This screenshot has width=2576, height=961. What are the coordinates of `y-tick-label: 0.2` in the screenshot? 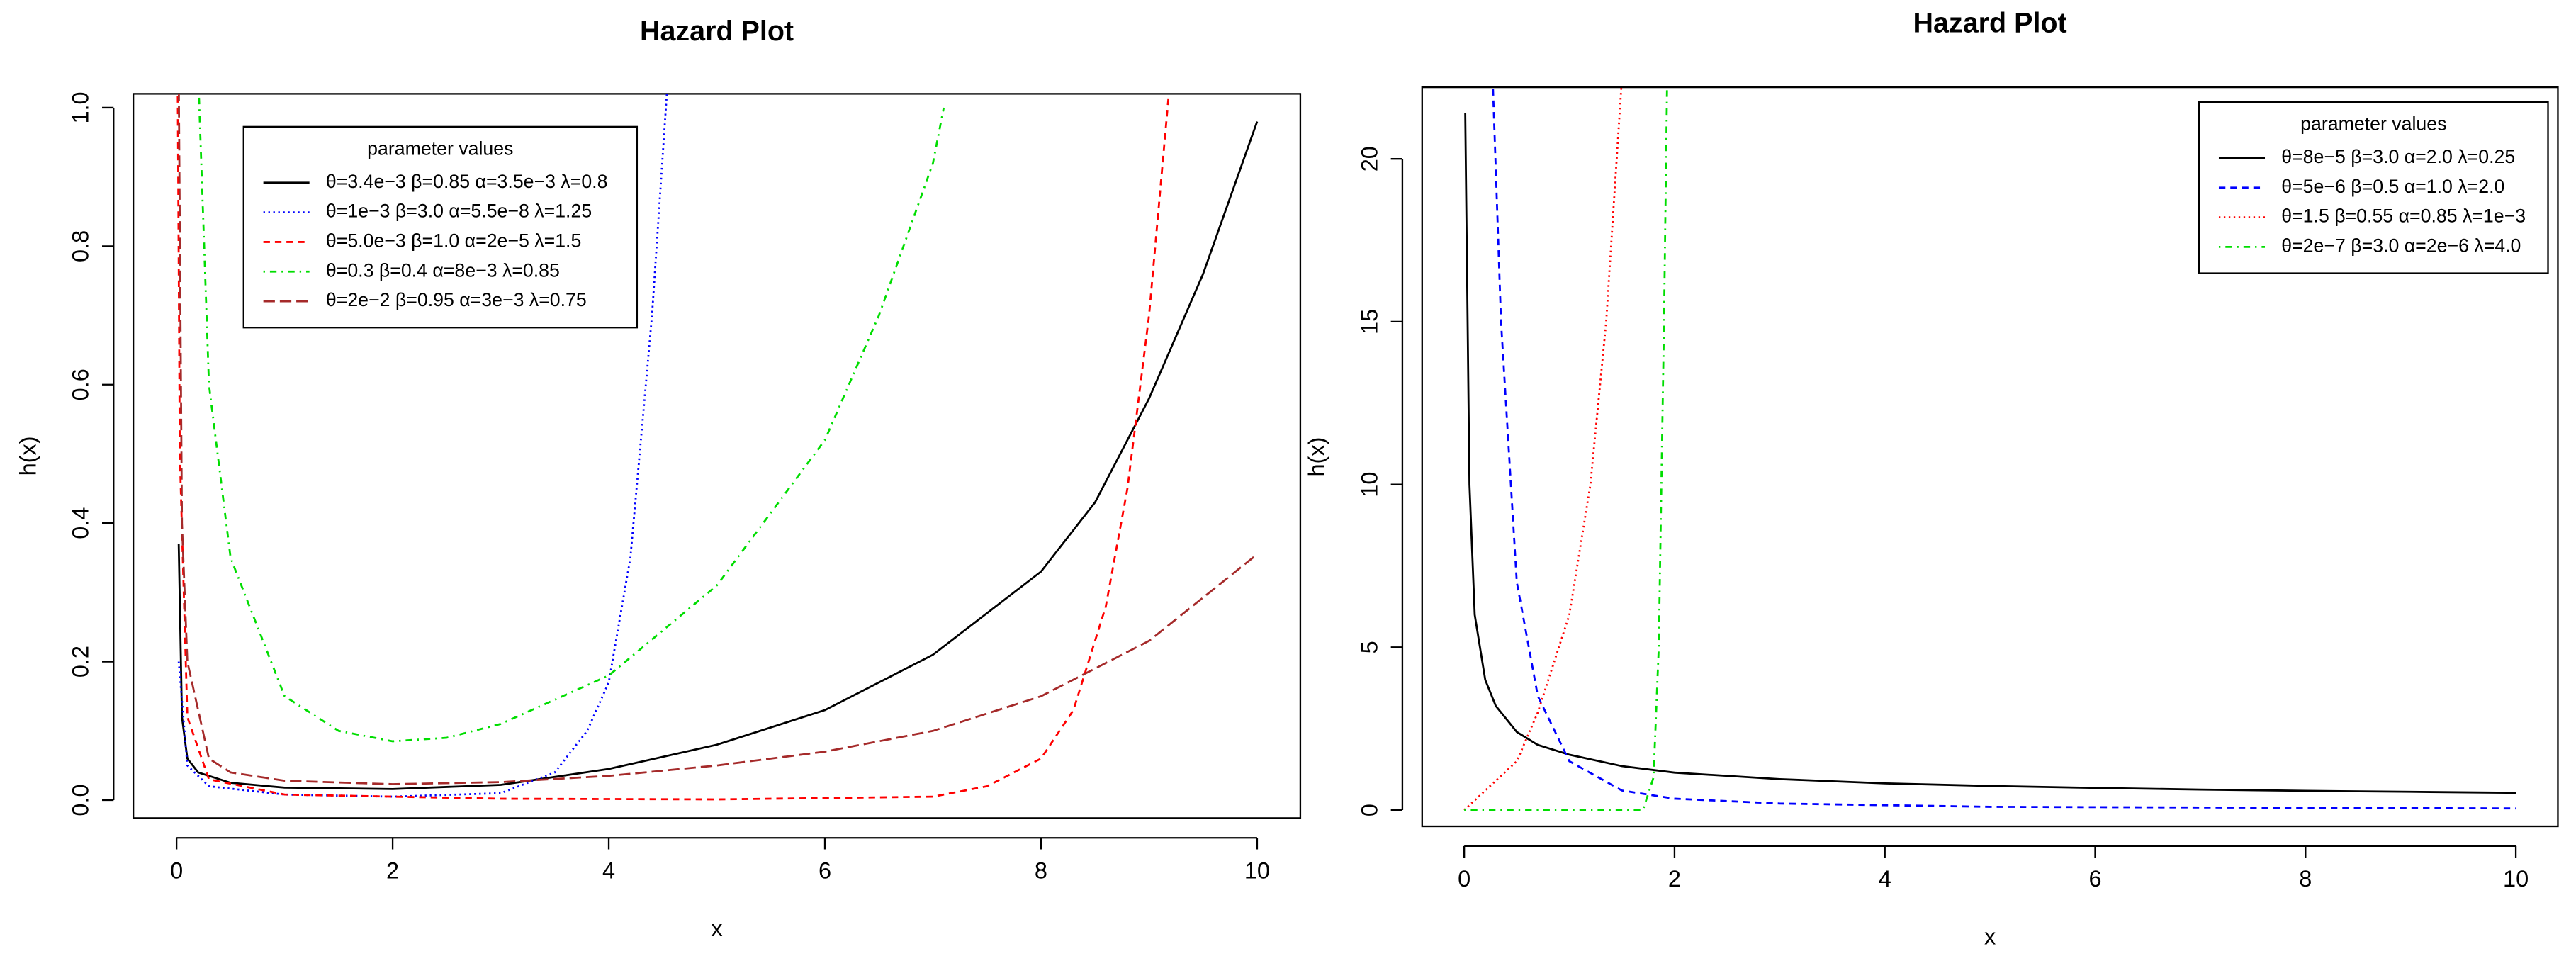 It's located at (81, 662).